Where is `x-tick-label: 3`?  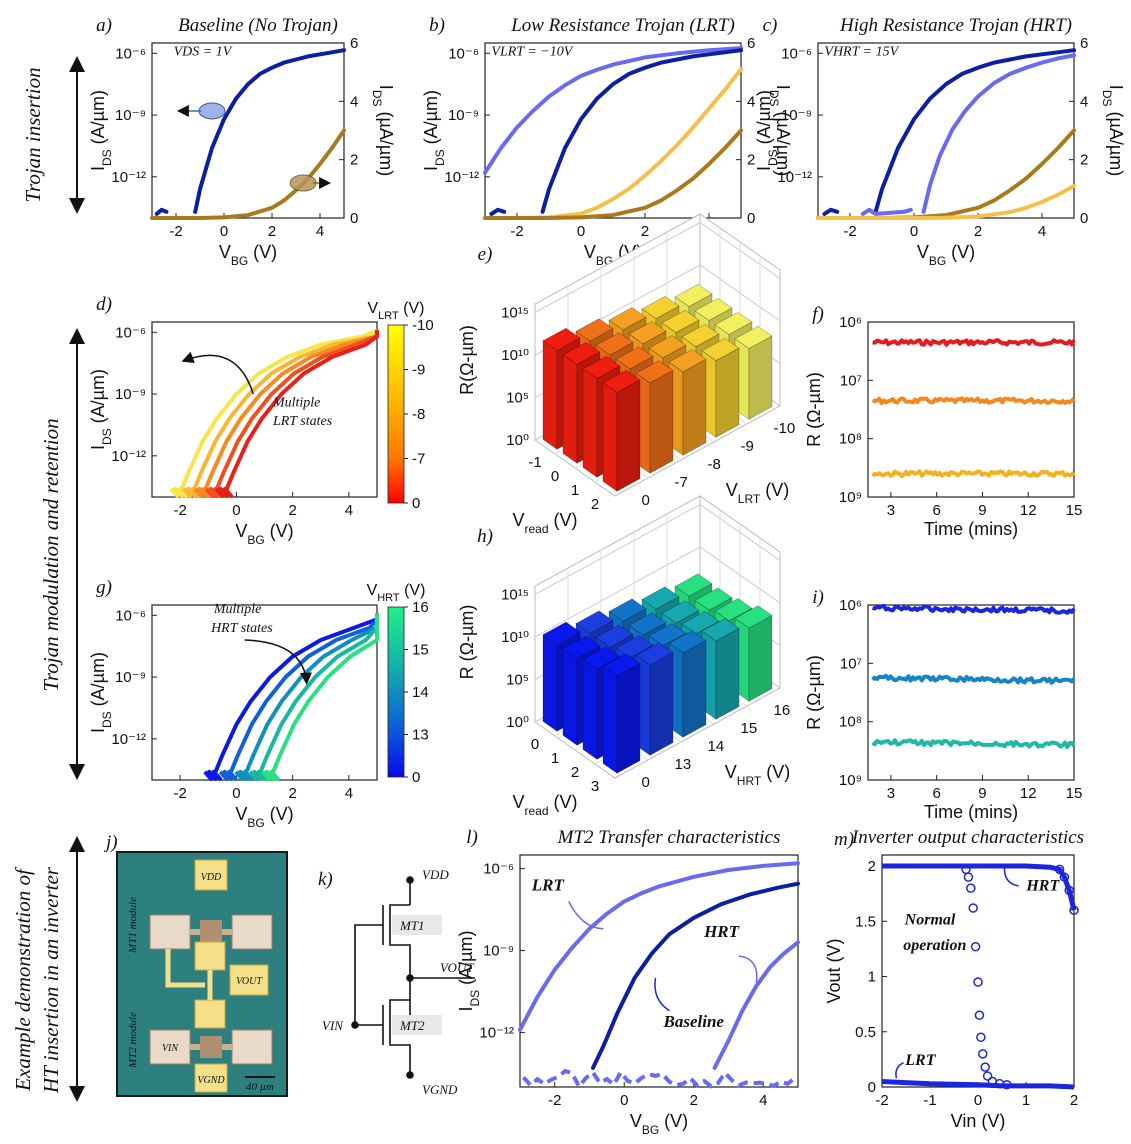 x-tick-label: 3 is located at coordinates (595, 786).